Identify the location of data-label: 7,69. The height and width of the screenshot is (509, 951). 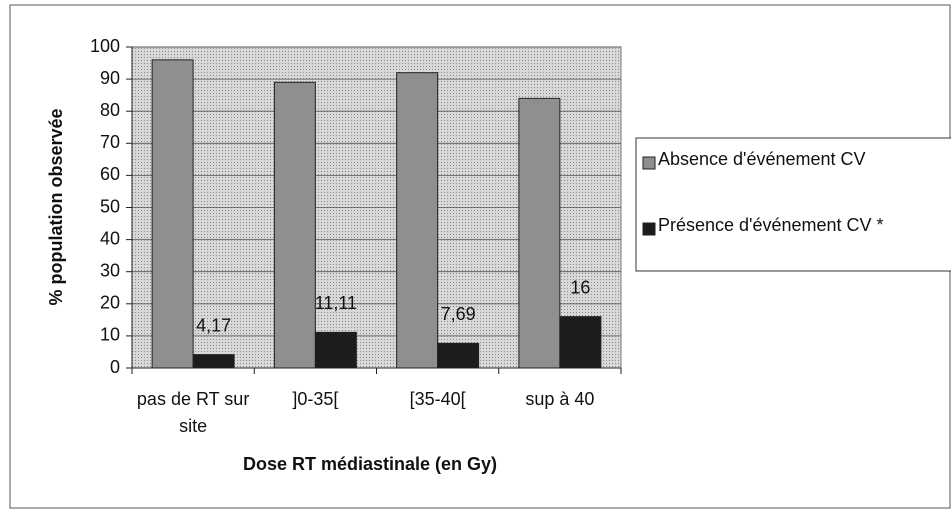
(458, 314).